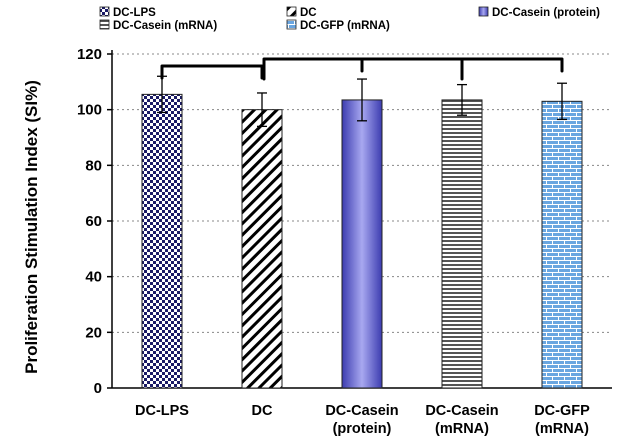 Image resolution: width=620 pixels, height=444 pixels. What do you see at coordinates (162, 411) in the screenshot?
I see `x-category-label: DC-LPS` at bounding box center [162, 411].